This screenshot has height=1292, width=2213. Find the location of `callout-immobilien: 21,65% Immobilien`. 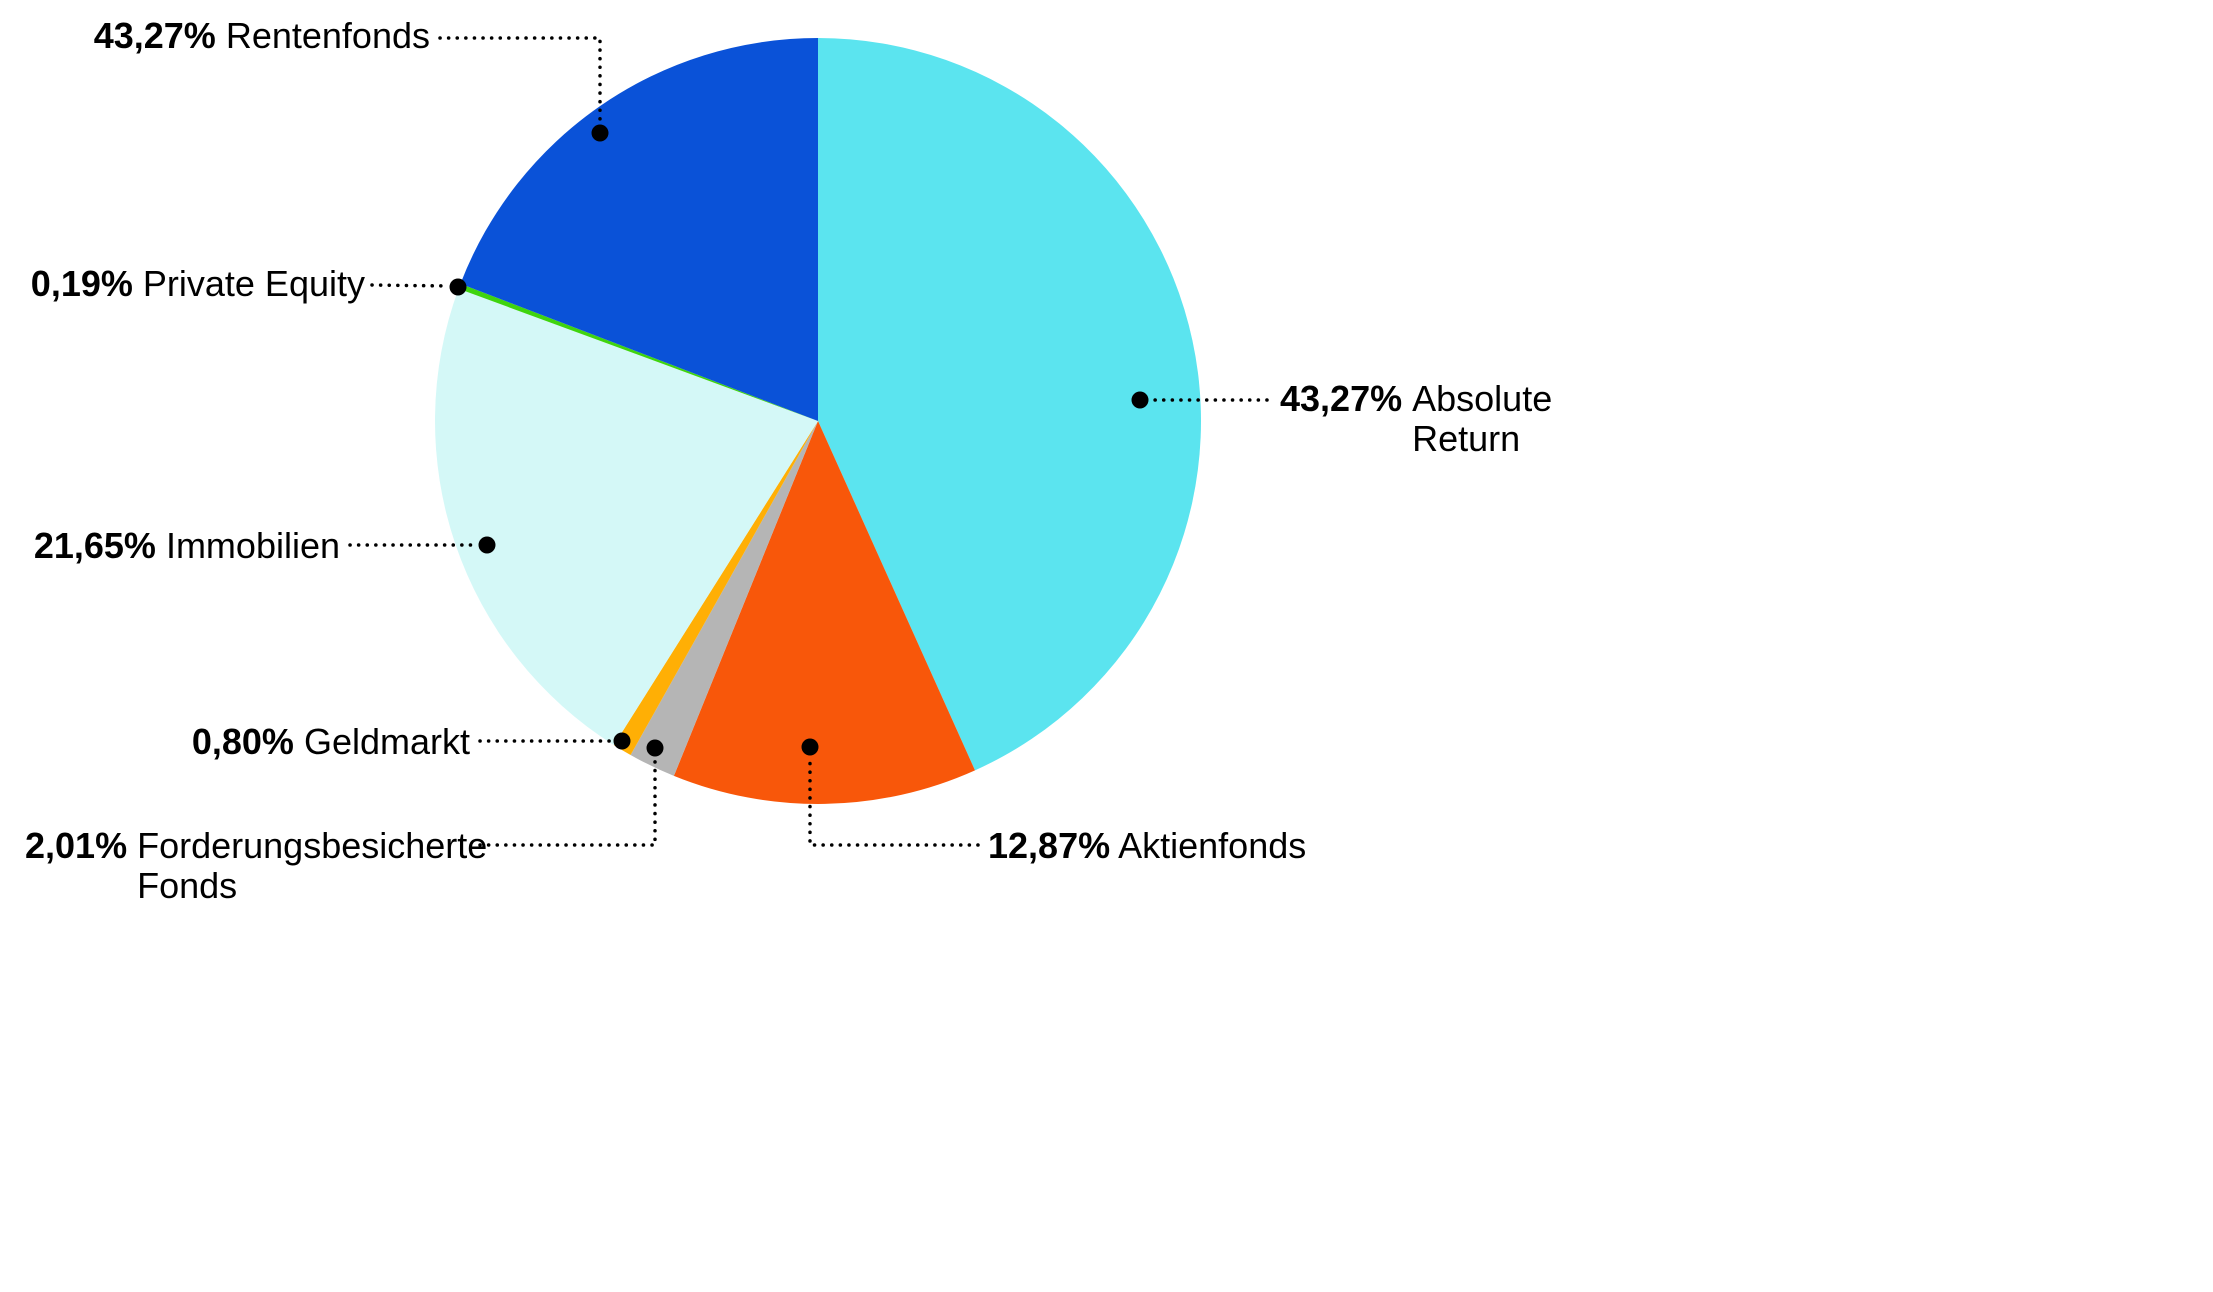

callout-immobilien: 21,65% Immobilien is located at coordinates (187, 546).